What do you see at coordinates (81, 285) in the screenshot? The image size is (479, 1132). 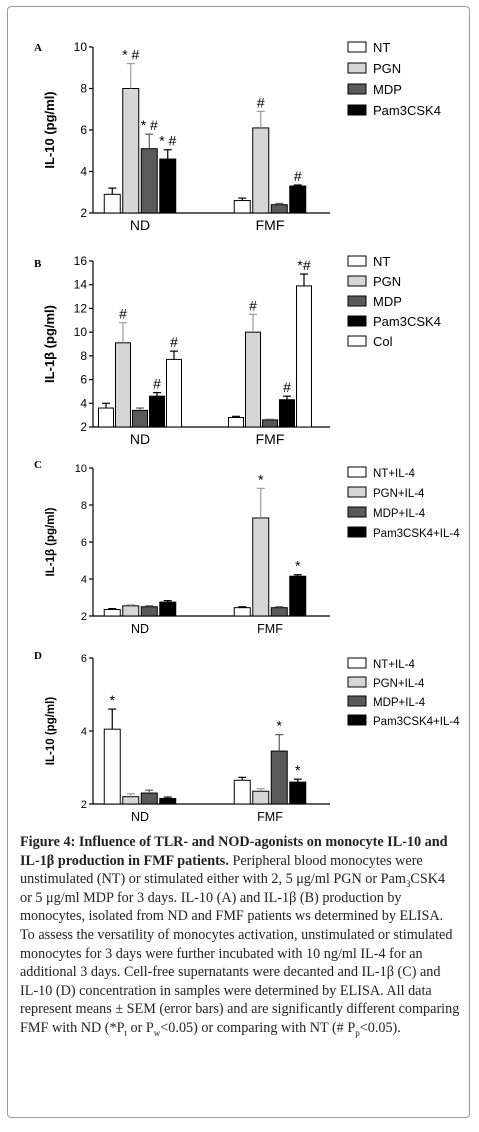 I see `y-tick-label: 14` at bounding box center [81, 285].